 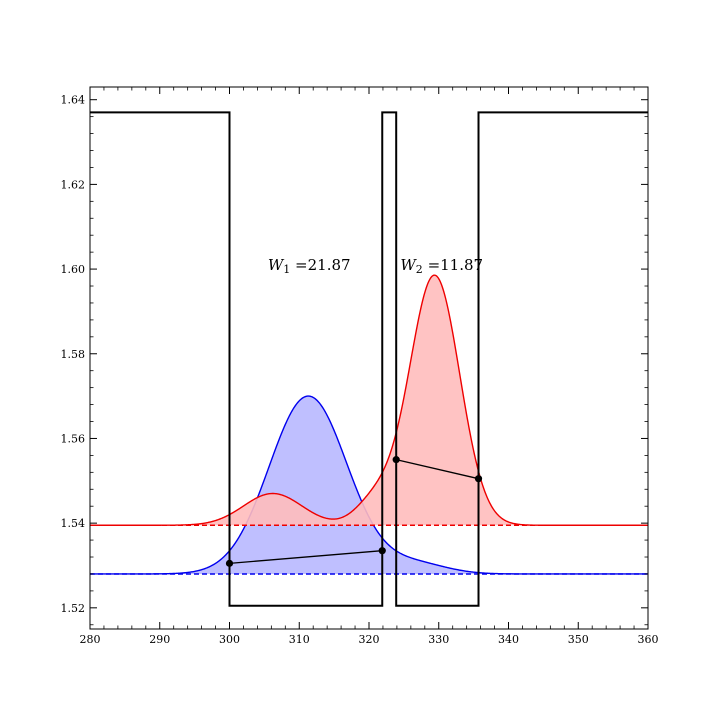 I want to click on y-tick-label: 1.54, so click(x=73, y=523).